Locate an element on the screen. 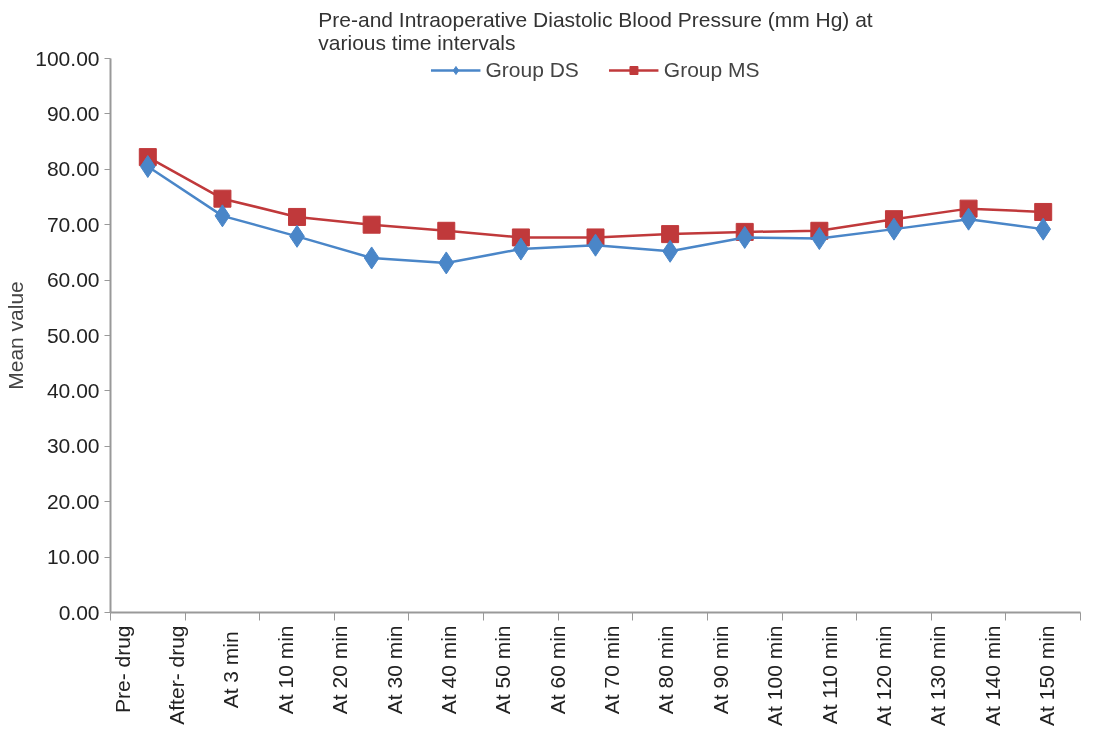 This screenshot has height=734, width=1117. text: At 60 min is located at coordinates (557, 670).